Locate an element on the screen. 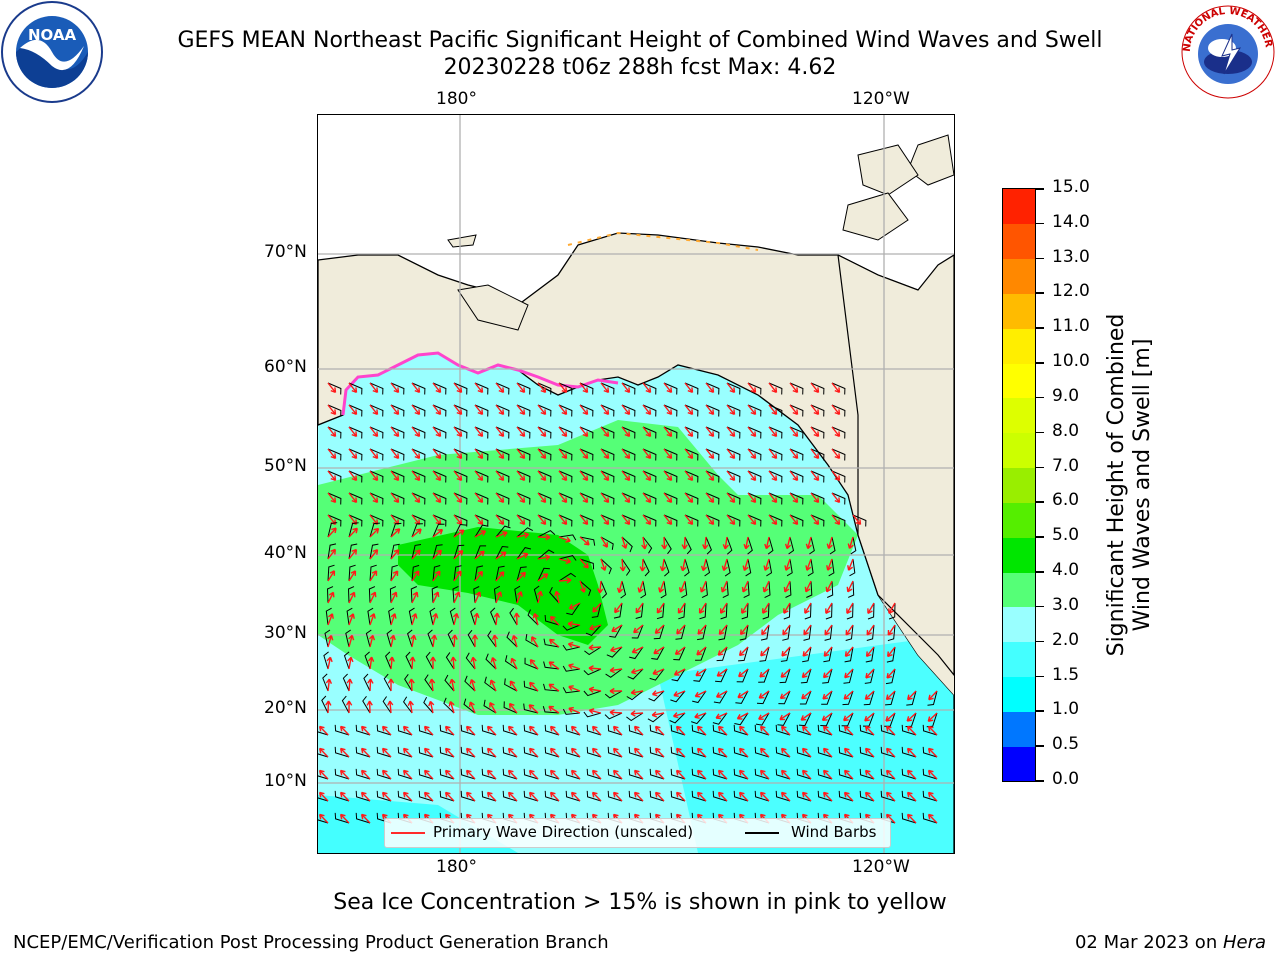  colorbar-tick-label: 15.0 is located at coordinates (1071, 187).